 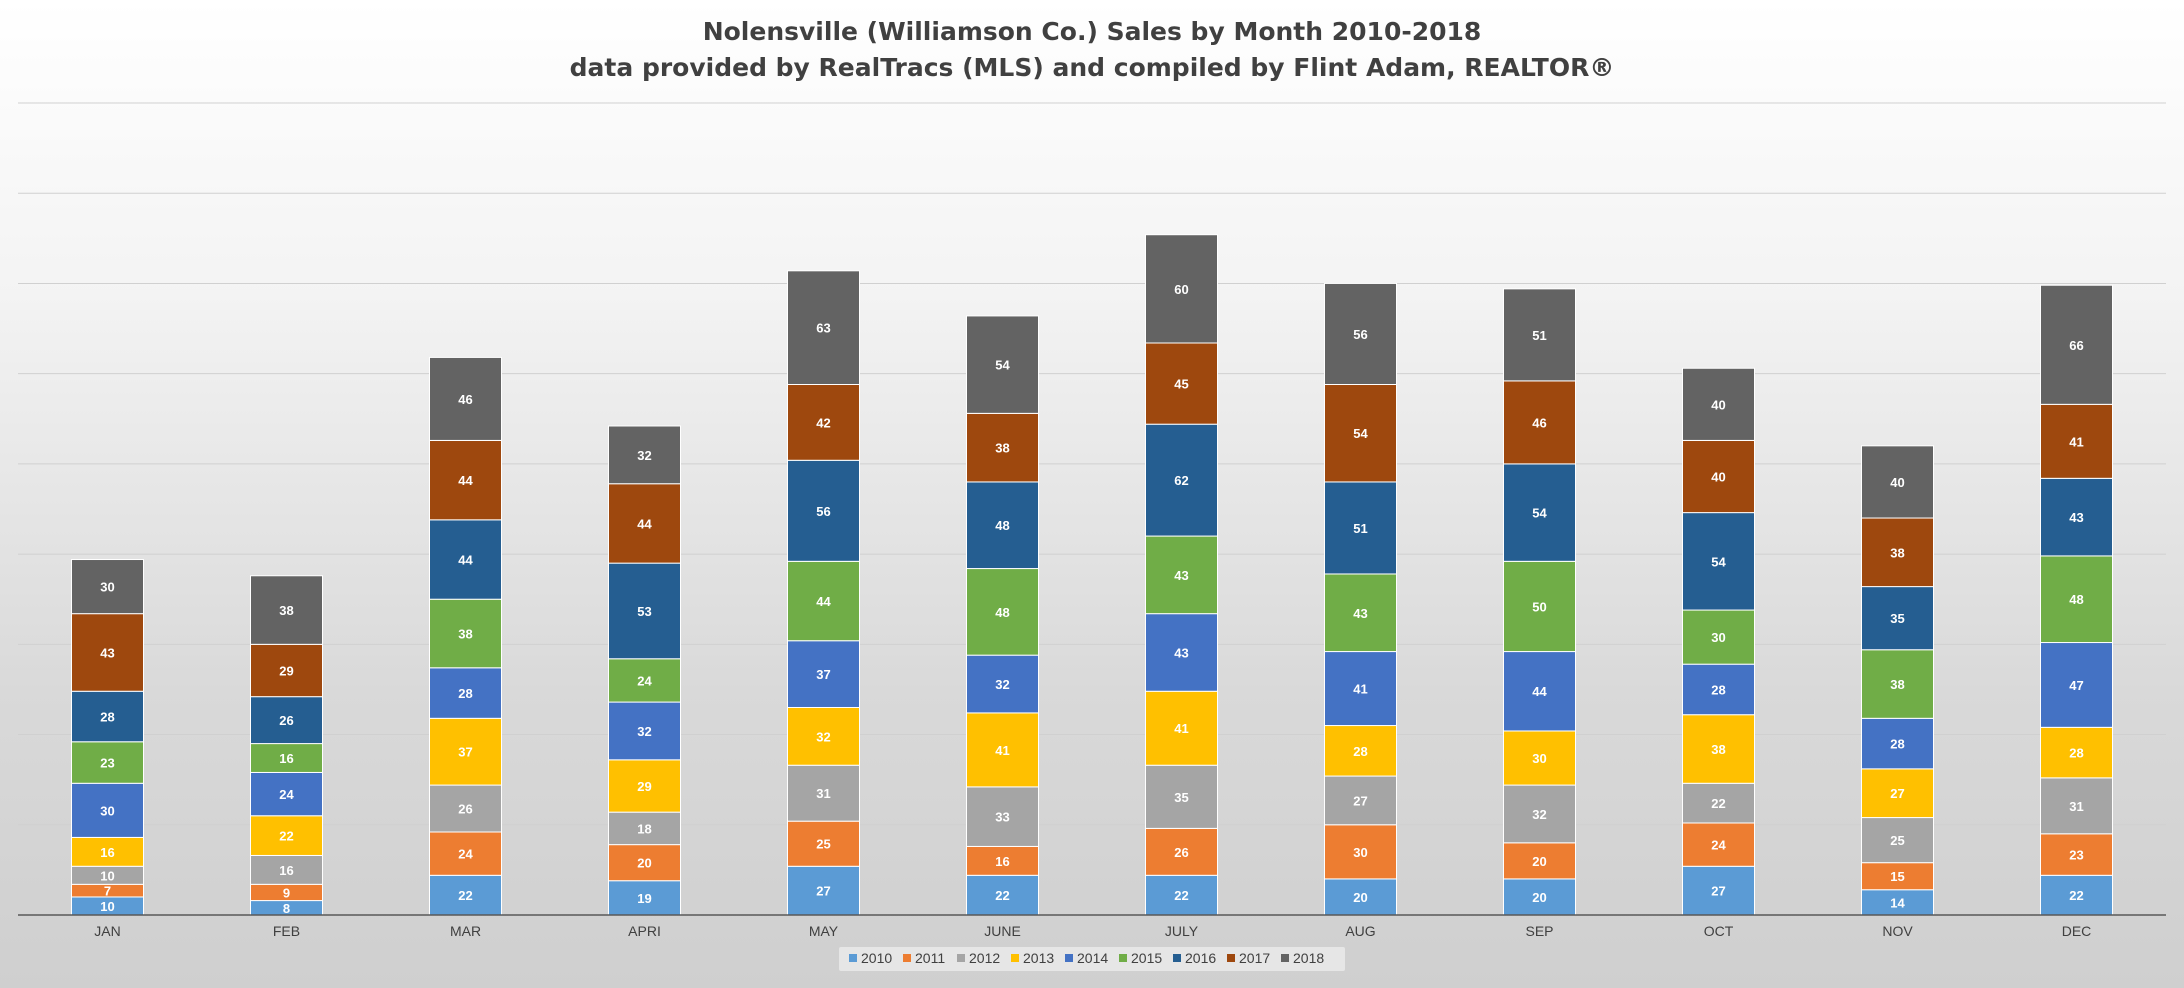 I want to click on bar-segment-2016-aug, so click(x=1360, y=528).